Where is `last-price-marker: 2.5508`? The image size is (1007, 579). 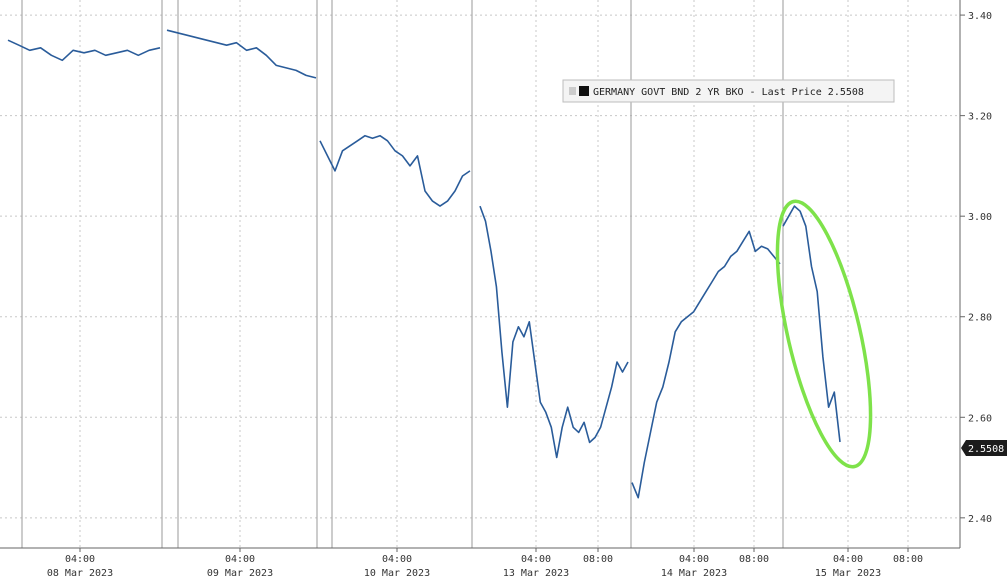 last-price-marker: 2.5508 is located at coordinates (984, 448).